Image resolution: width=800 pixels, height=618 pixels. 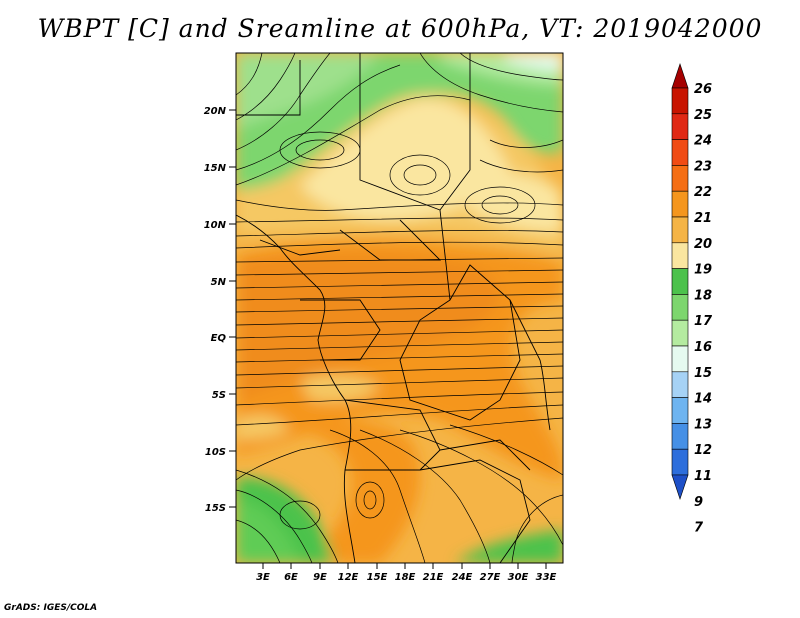 I want to click on colorbar-label: 18, so click(x=703, y=295).